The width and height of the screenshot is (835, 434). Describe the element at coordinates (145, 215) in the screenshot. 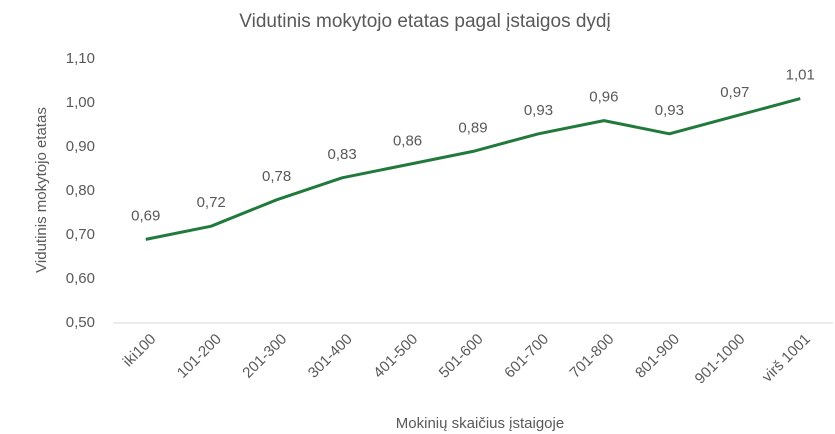

I see `data-label: 0,69` at that location.